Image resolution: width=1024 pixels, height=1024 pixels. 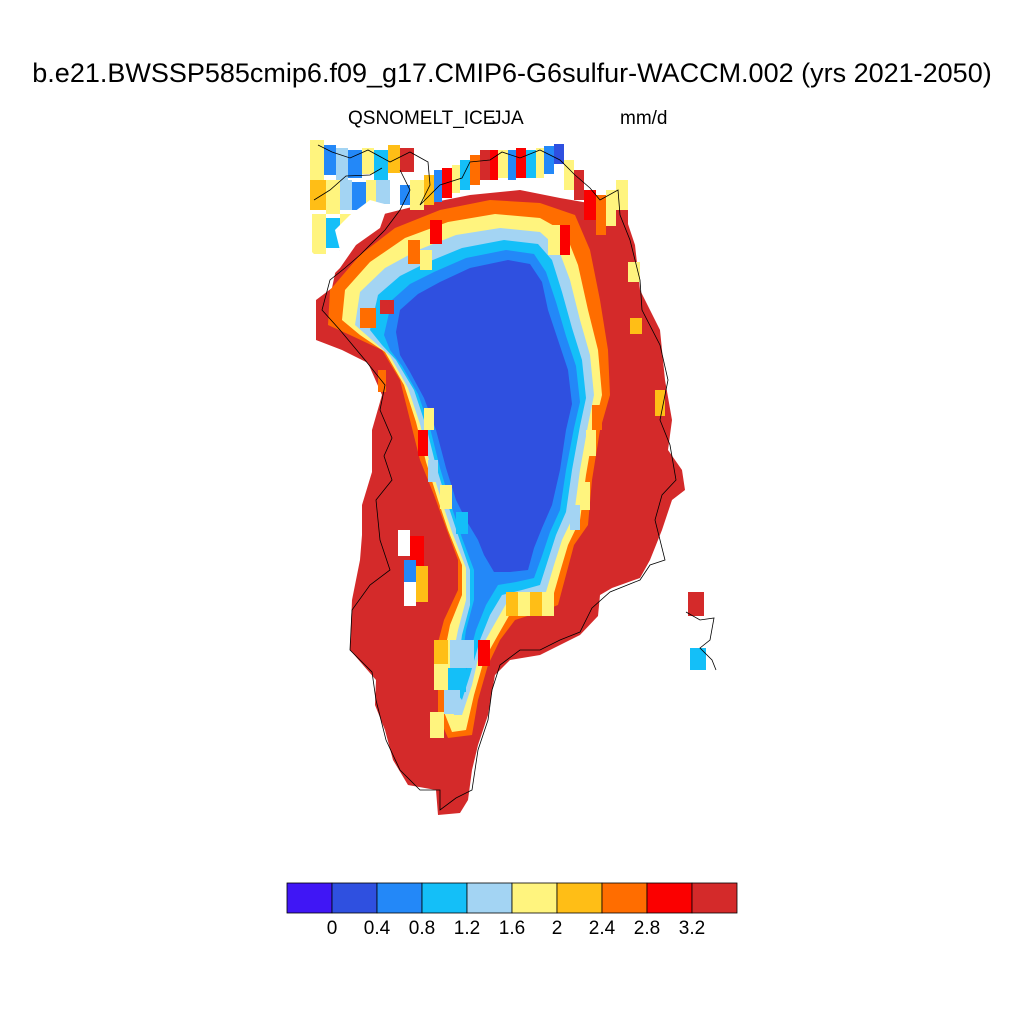 What do you see at coordinates (644, 118) in the screenshot?
I see `units-label: mm/d` at bounding box center [644, 118].